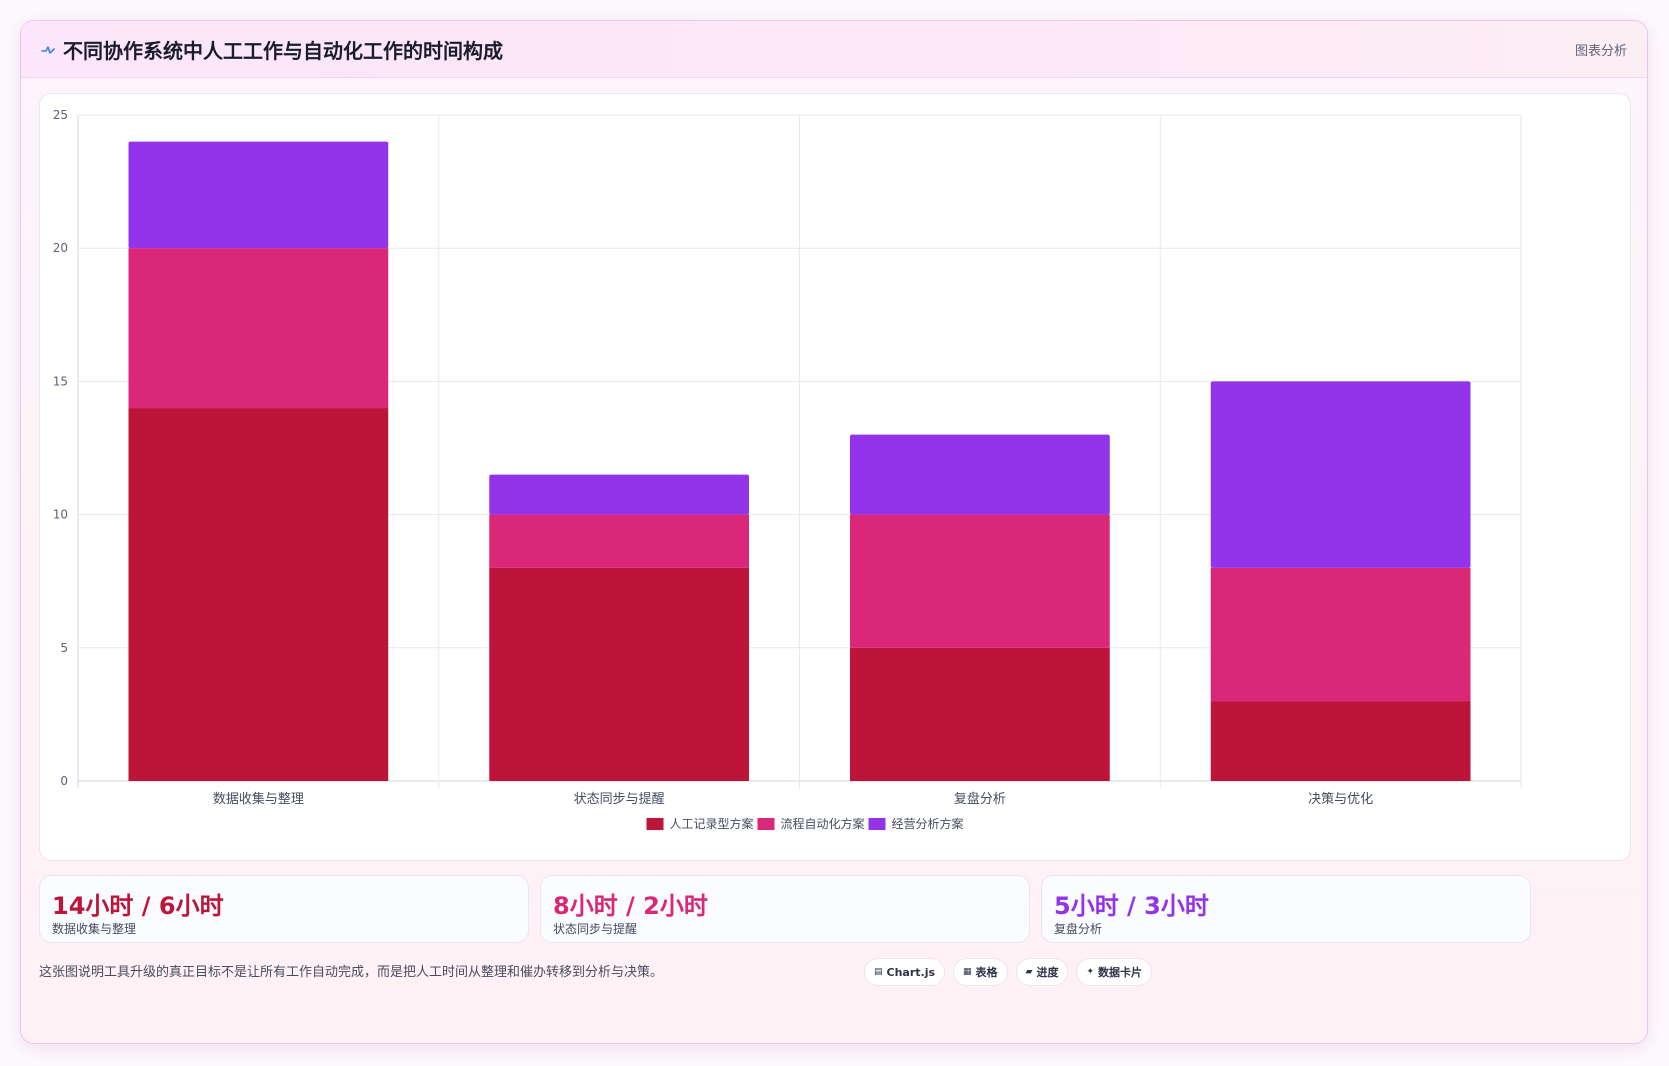 The image size is (1669, 1066). What do you see at coordinates (823, 823) in the screenshot?
I see `legend-label: 流程自动化方案` at bounding box center [823, 823].